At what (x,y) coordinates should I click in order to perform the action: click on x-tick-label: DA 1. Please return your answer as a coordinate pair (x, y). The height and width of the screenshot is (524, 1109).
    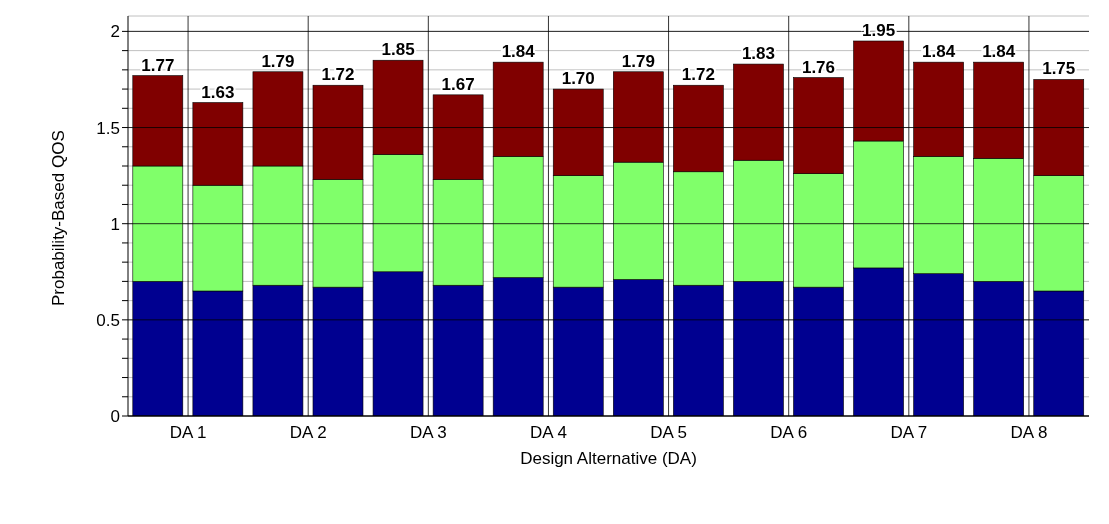
    Looking at the image, I should click on (188, 432).